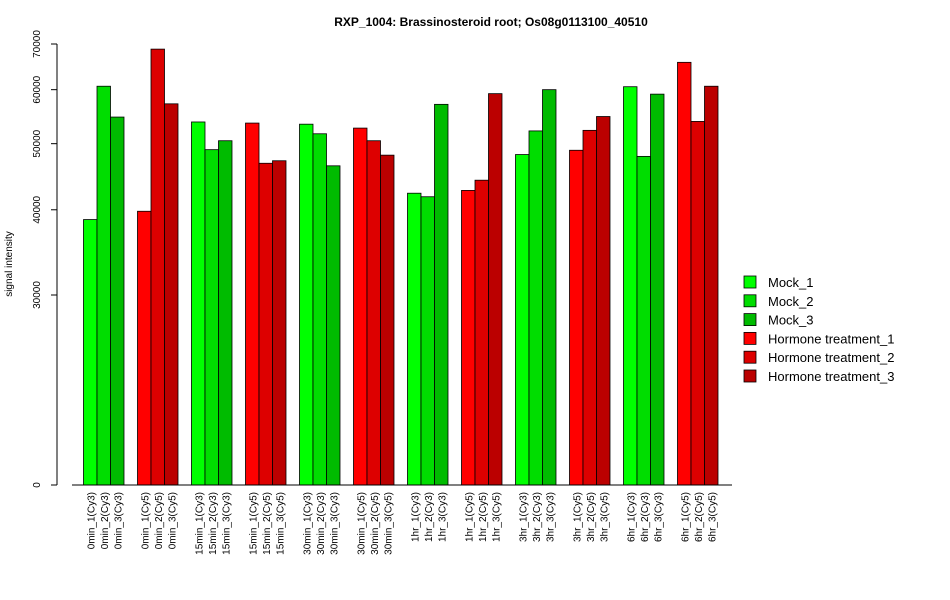  What do you see at coordinates (375, 523) in the screenshot?
I see `x-tick-label: 30min_2(Cy5)` at bounding box center [375, 523].